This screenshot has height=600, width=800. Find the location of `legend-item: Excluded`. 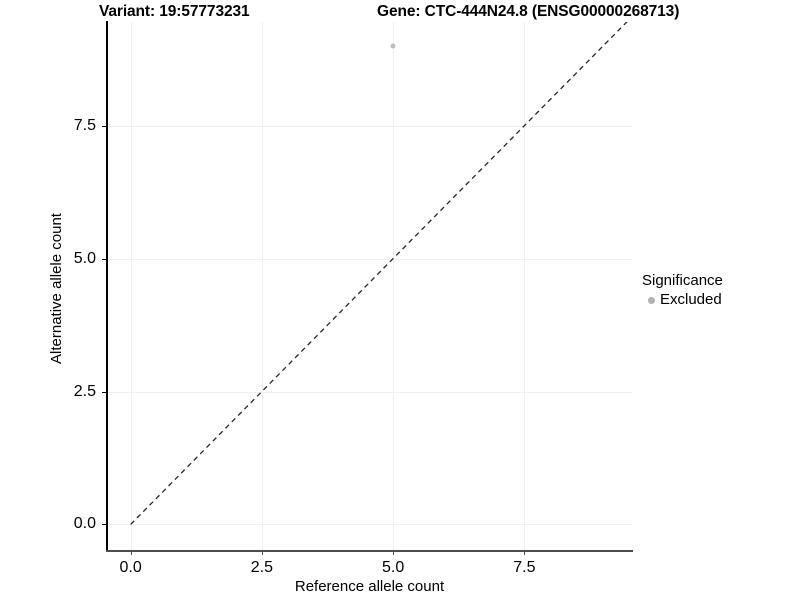

legend-item: Excluded is located at coordinates (719, 300).